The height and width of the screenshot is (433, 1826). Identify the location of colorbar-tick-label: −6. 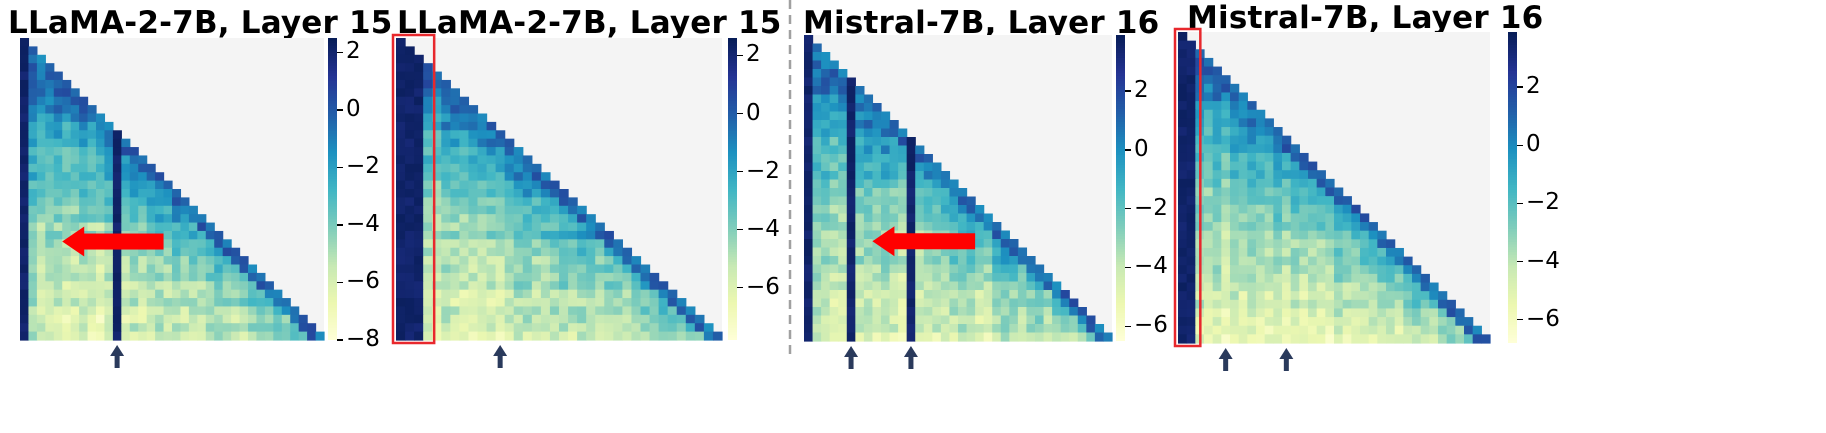
(363, 281).